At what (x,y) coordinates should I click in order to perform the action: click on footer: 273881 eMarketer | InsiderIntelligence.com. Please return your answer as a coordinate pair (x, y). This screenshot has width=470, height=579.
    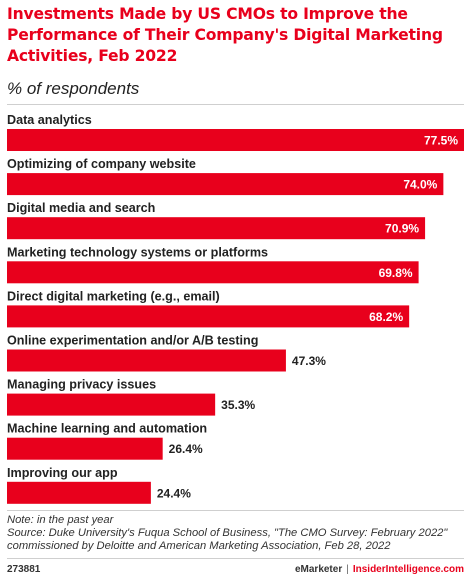
    Looking at the image, I should click on (235, 570).